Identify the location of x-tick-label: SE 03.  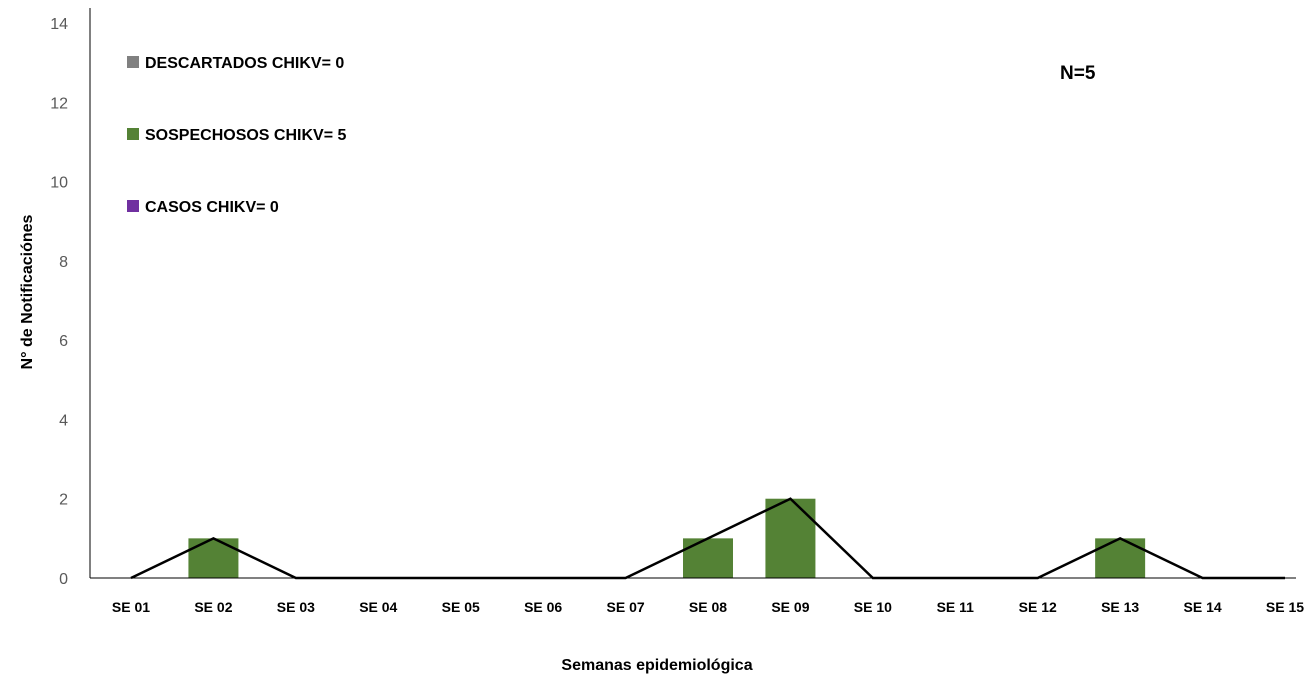
(296, 607).